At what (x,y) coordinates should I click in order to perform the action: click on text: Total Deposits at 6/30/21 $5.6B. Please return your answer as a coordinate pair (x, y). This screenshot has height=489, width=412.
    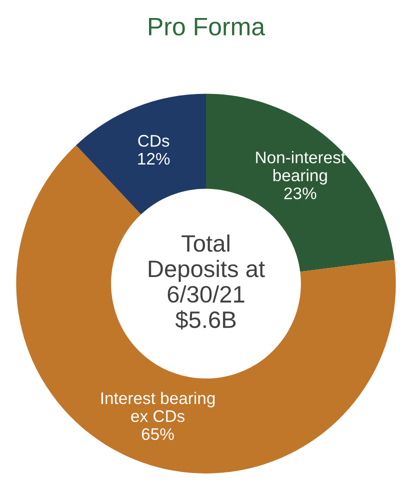
    Looking at the image, I should click on (206, 282).